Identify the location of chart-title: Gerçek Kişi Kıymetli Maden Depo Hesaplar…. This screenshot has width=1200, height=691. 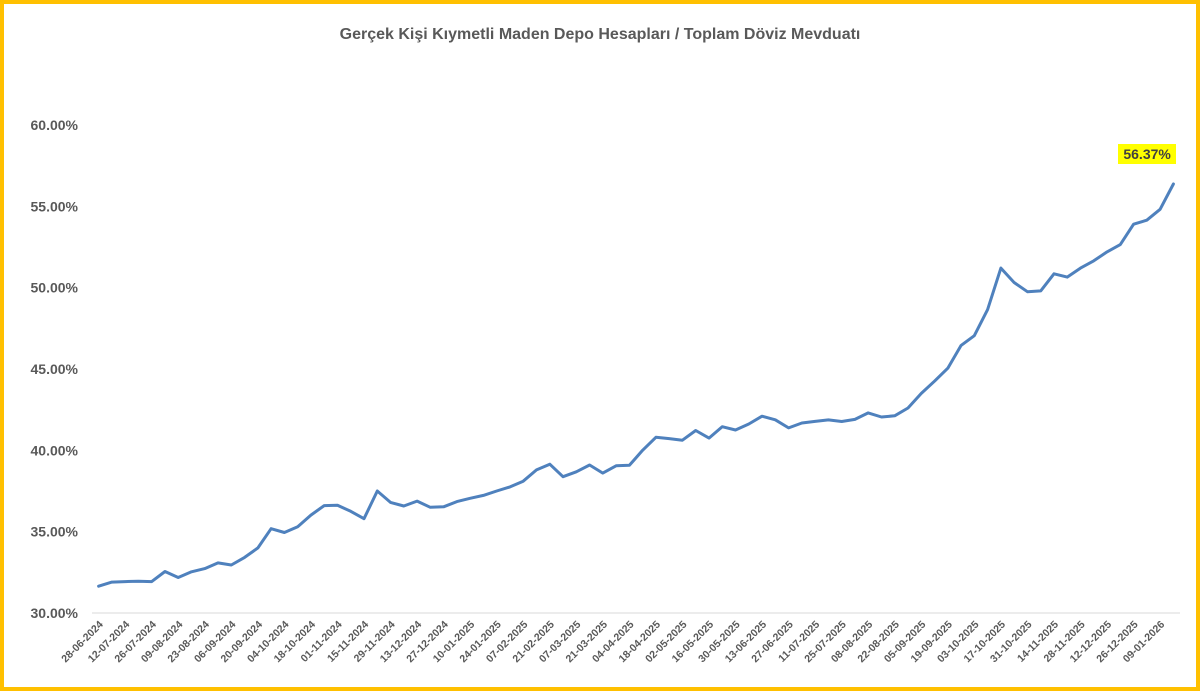
(600, 34).